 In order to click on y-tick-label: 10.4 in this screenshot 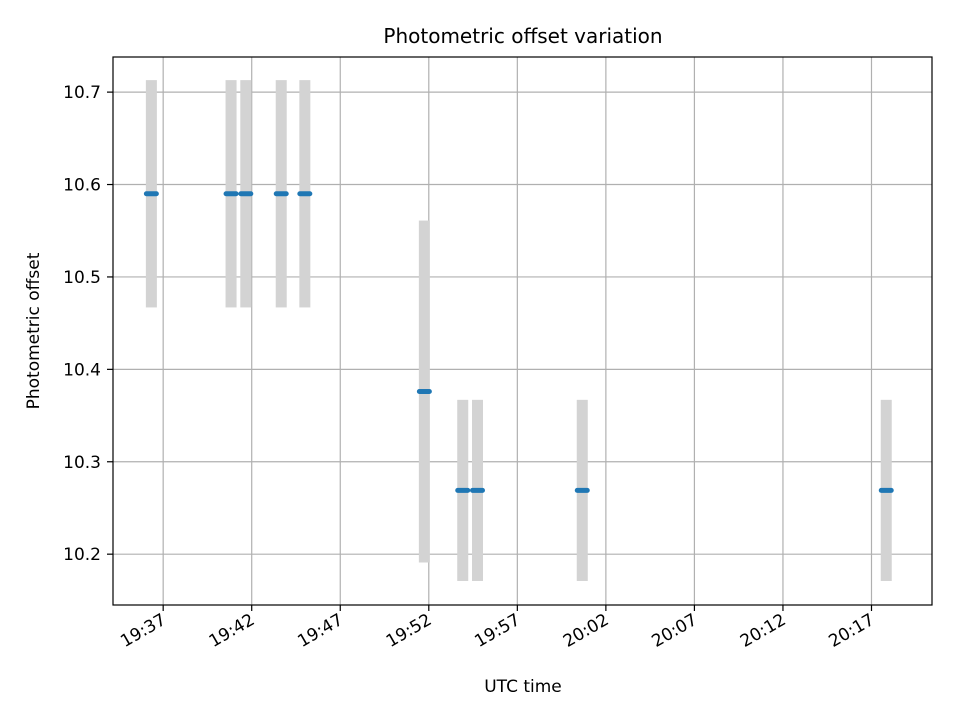, I will do `click(82, 370)`.